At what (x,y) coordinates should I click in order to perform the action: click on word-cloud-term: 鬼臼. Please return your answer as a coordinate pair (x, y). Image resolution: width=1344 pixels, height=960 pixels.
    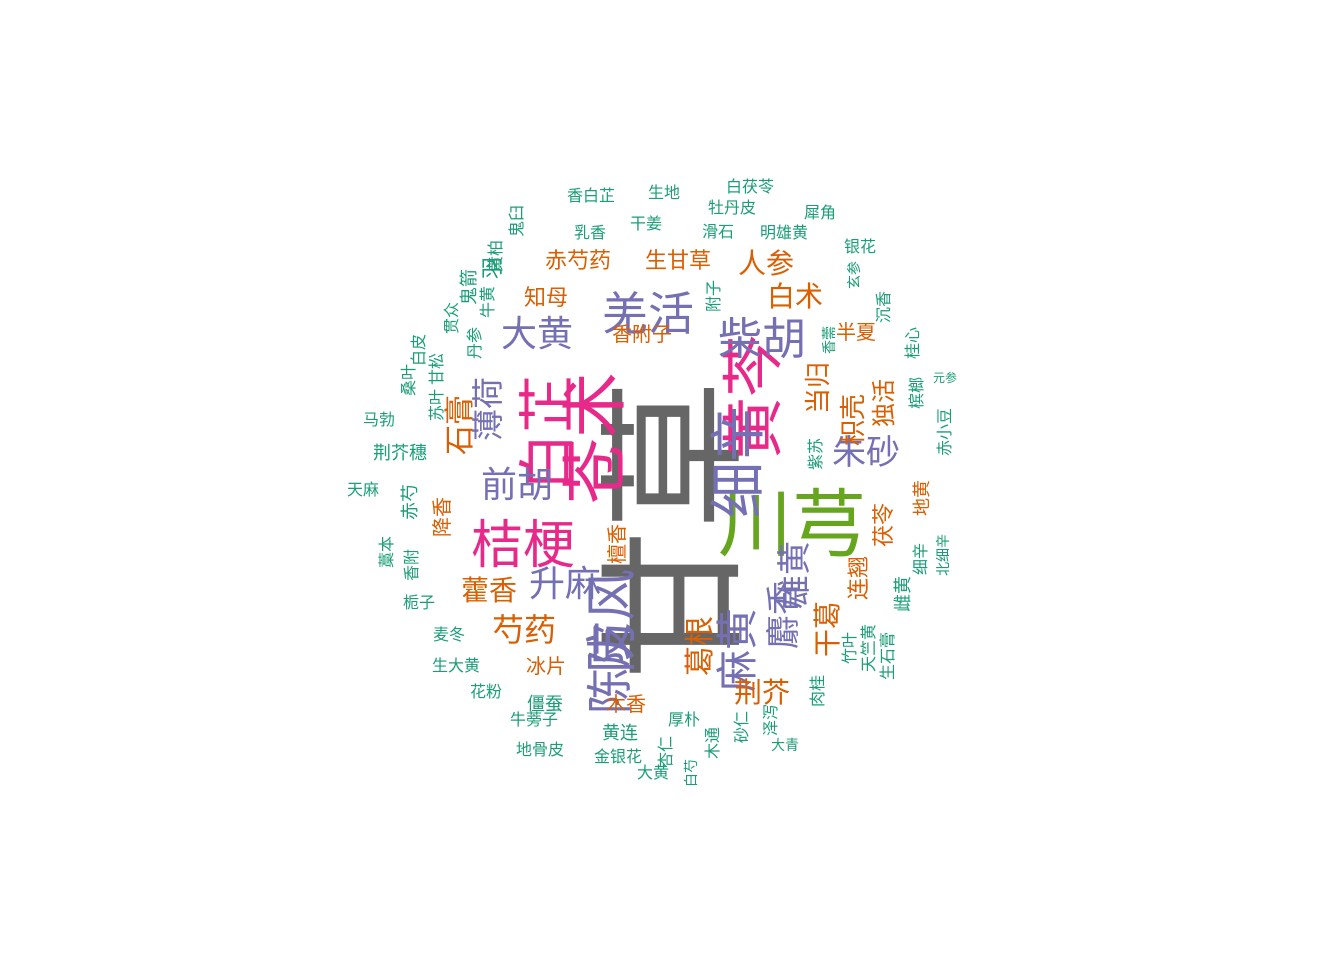
    Looking at the image, I should click on (516, 221).